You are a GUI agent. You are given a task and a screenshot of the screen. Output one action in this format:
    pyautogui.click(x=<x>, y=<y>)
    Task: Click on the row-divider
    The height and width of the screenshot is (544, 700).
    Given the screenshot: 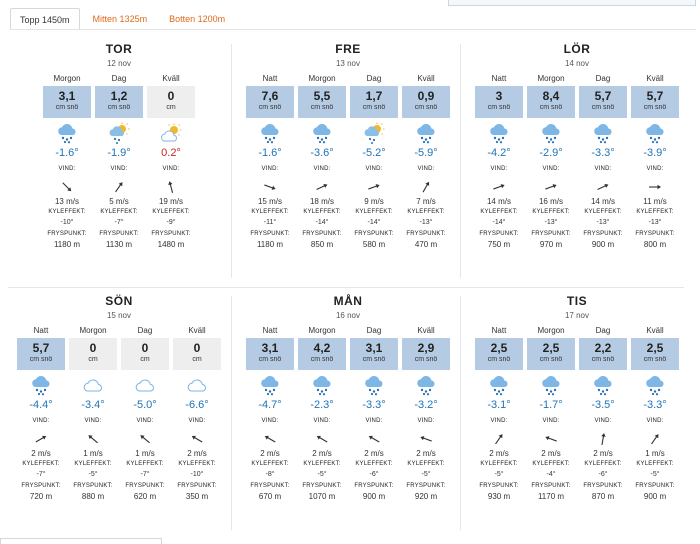 What is the action you would take?
    pyautogui.click(x=346, y=287)
    